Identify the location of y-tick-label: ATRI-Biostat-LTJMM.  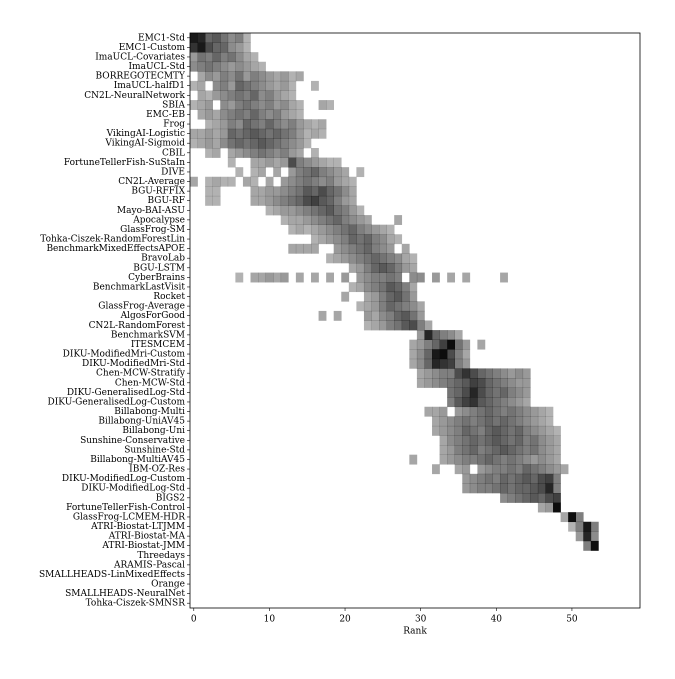
(137, 527).